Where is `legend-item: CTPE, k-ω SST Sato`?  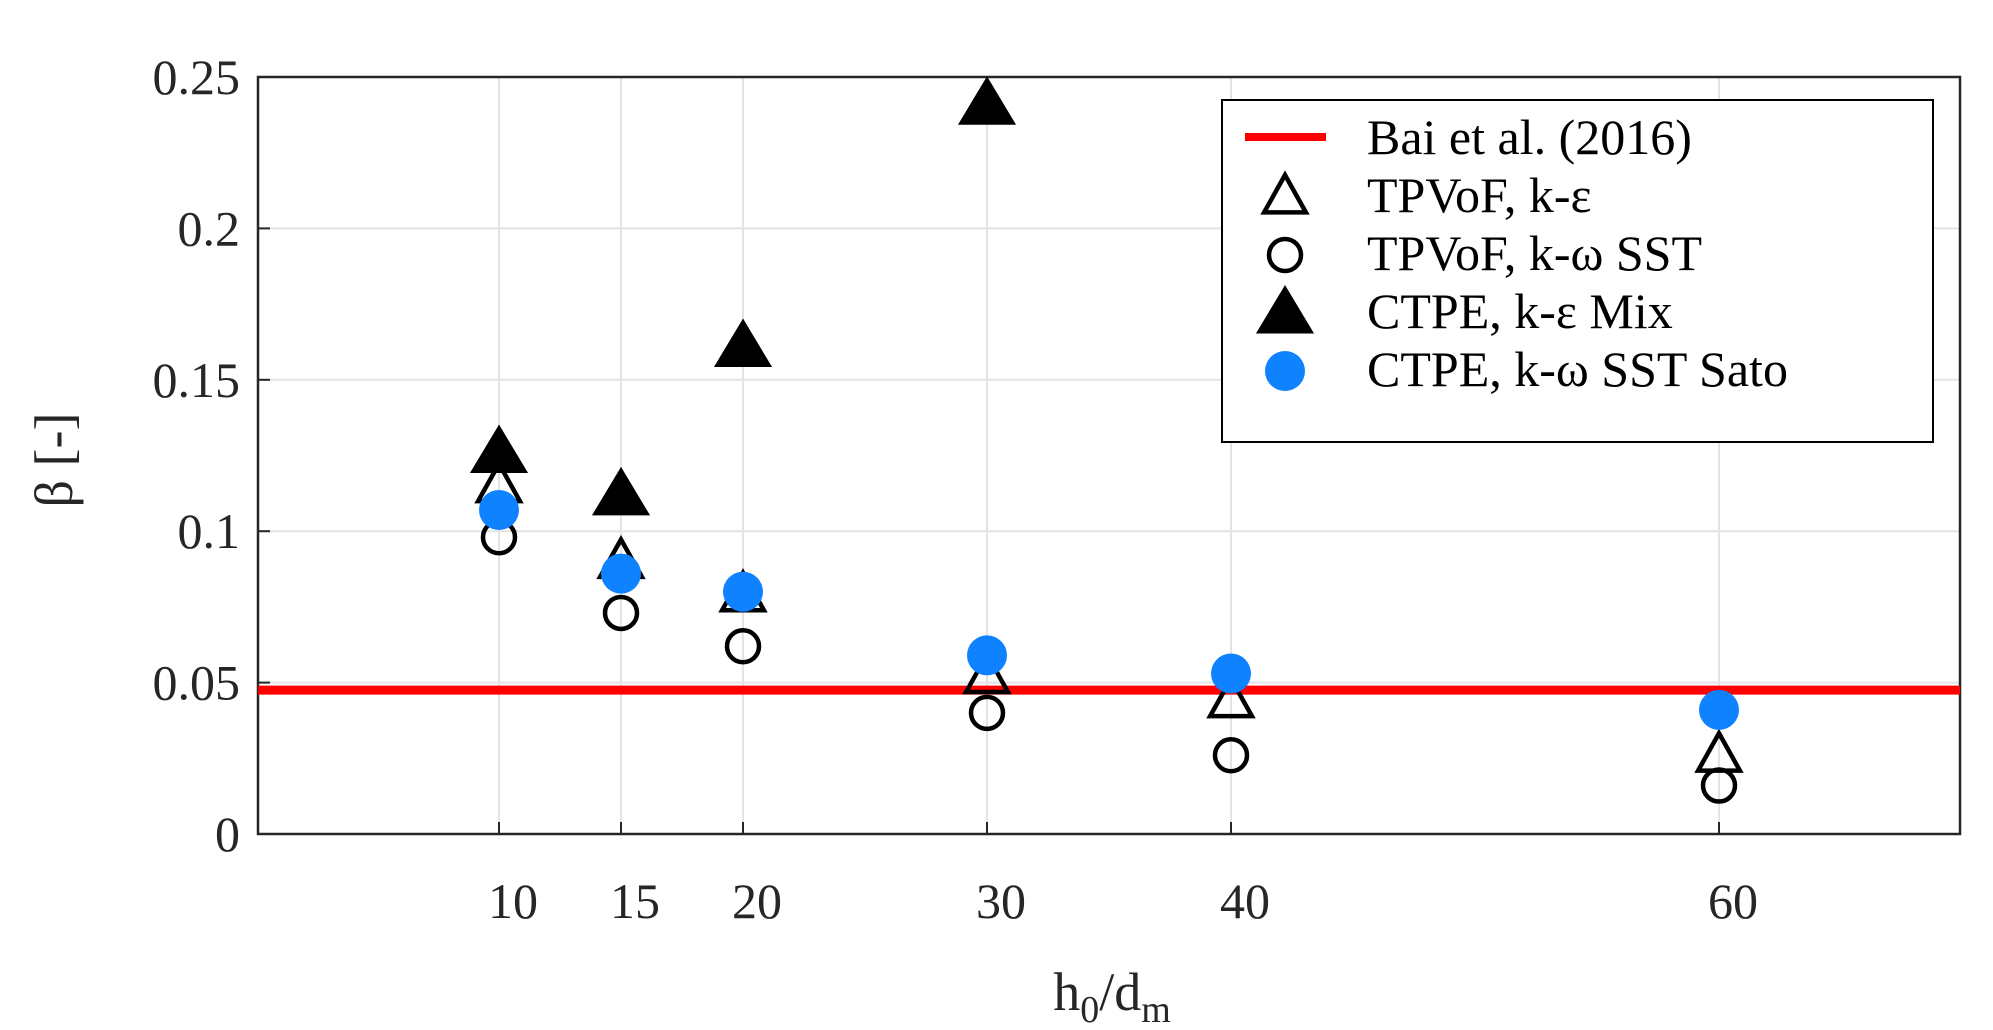
legend-item: CTPE, k-ω SST Sato is located at coordinates (1526, 369).